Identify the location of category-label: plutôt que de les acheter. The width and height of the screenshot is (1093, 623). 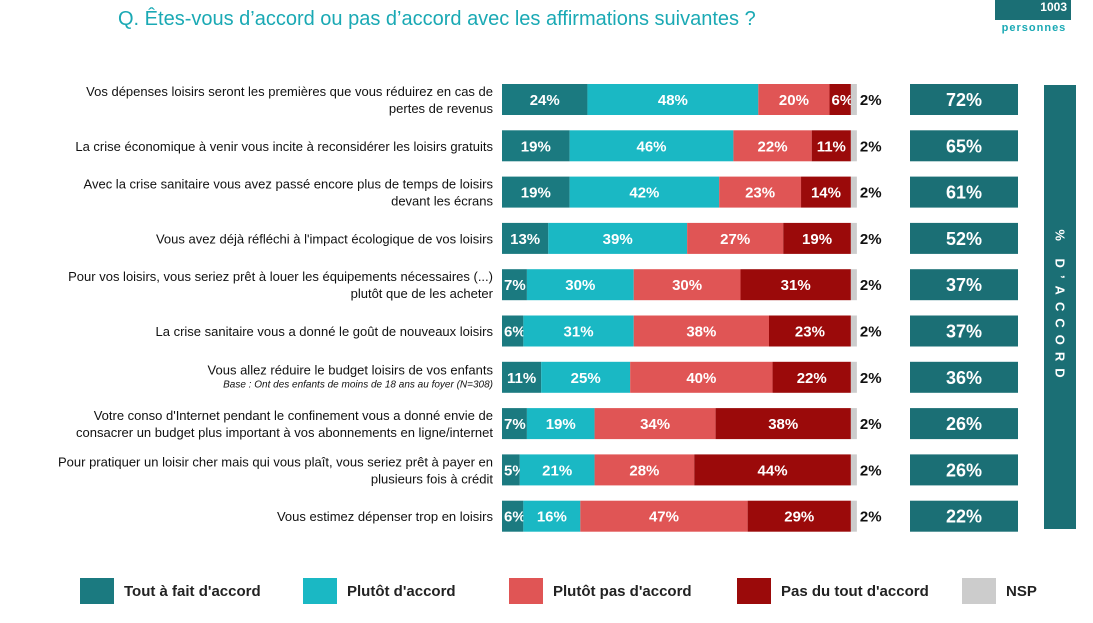
(422, 293).